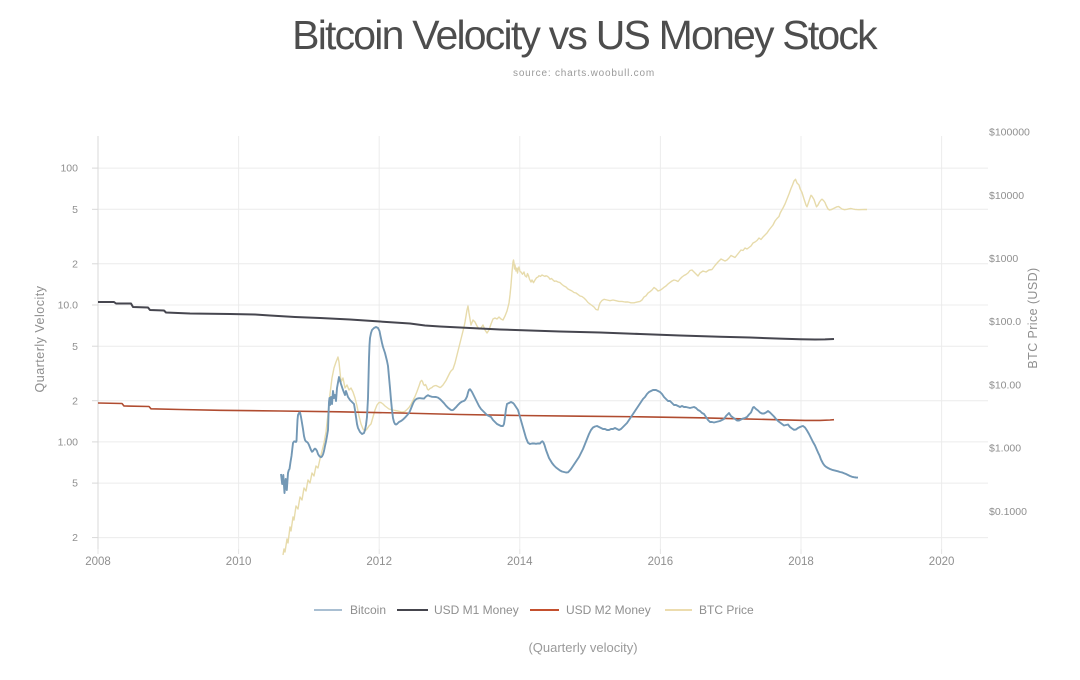  Describe the element at coordinates (239, 562) in the screenshot. I see `svg-text: 2010` at that location.